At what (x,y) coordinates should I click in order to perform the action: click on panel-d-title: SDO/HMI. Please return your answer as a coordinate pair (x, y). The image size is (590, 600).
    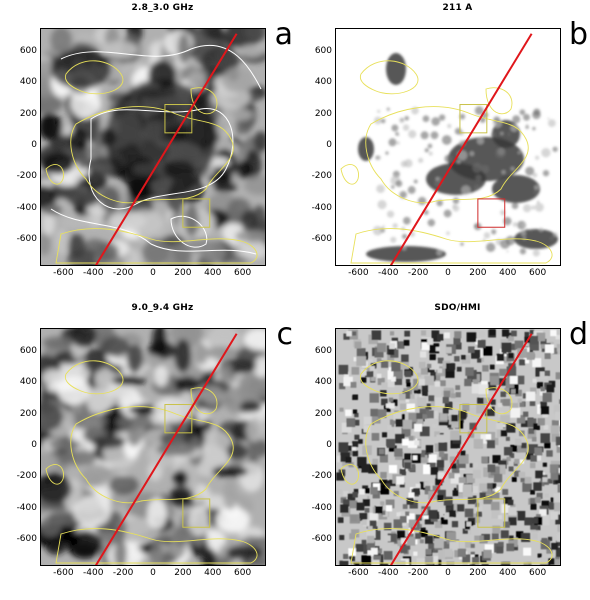
    Looking at the image, I should click on (457, 308).